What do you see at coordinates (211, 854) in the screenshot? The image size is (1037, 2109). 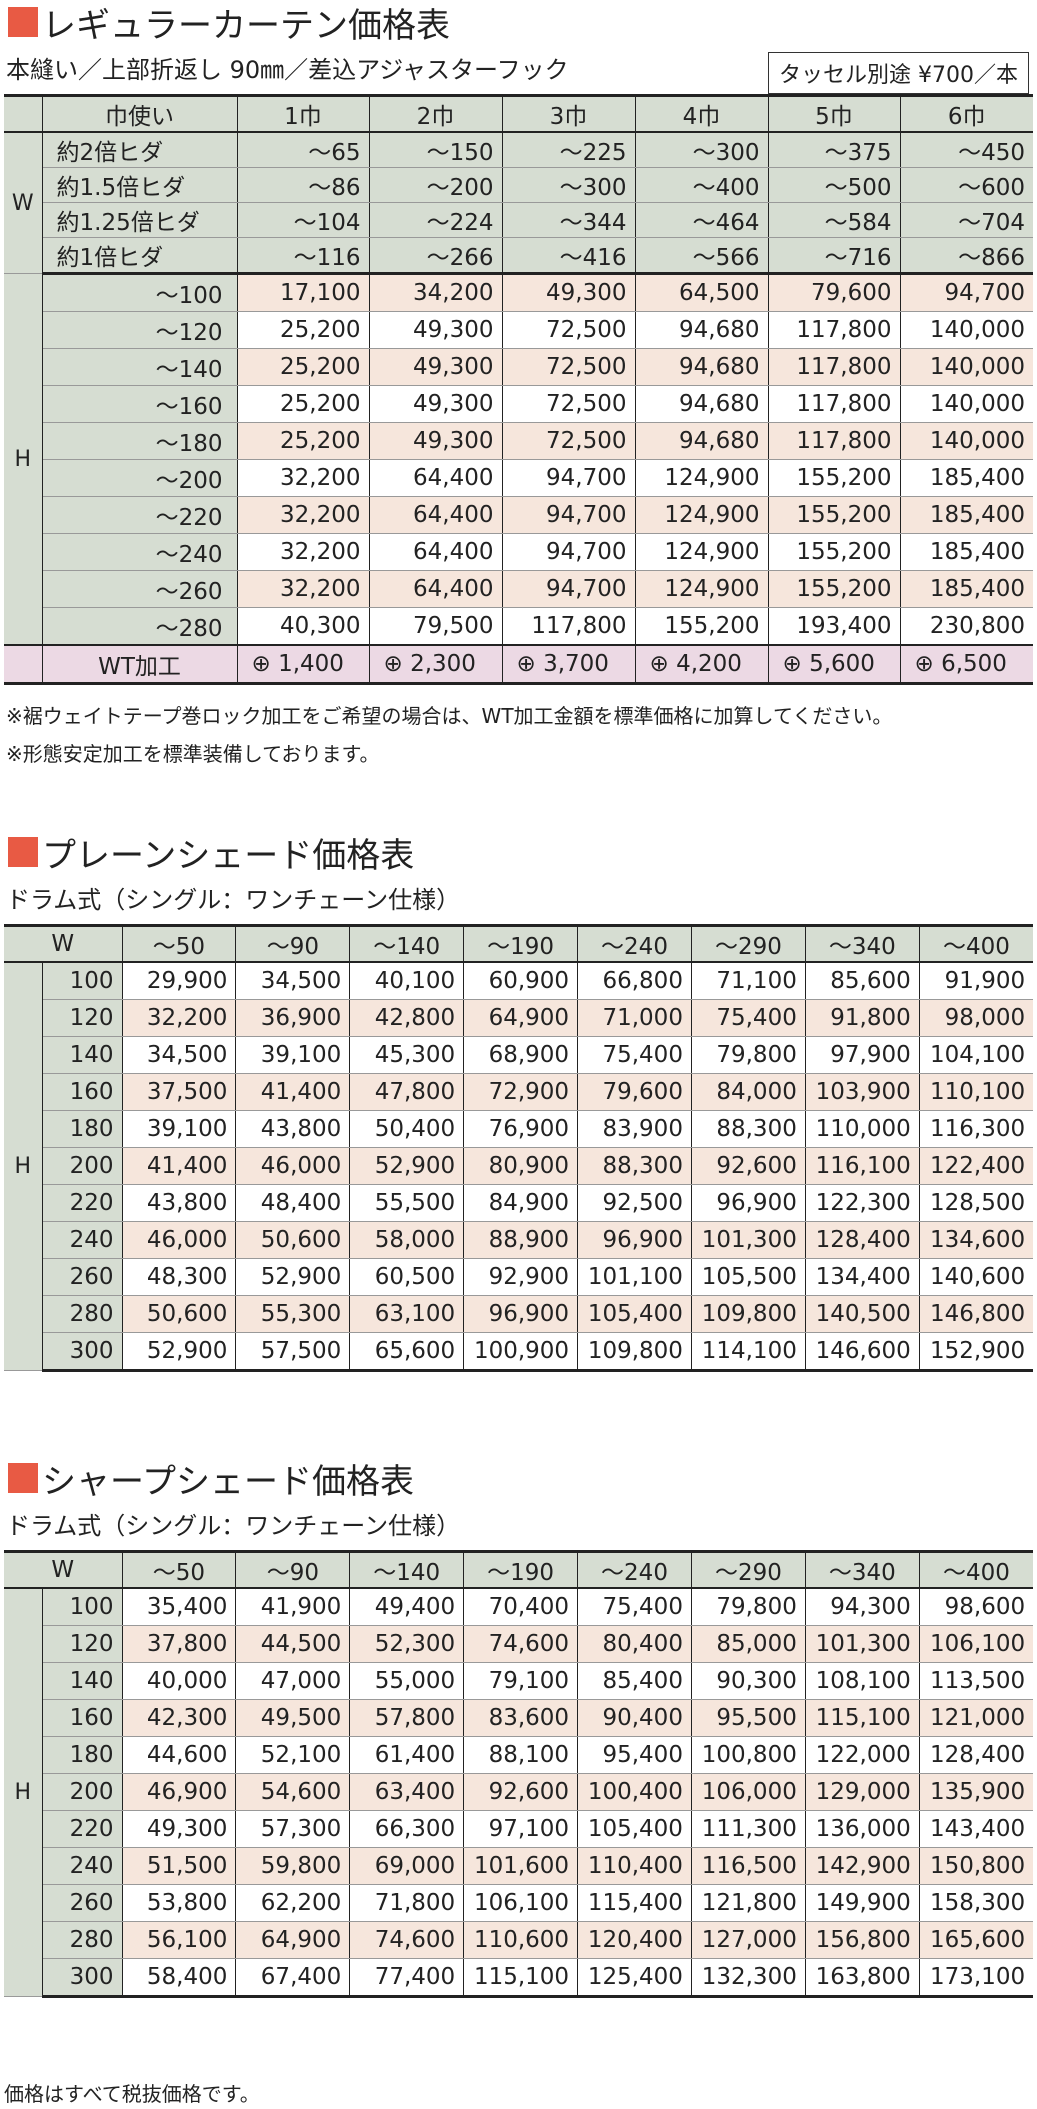 I see `plain-shade-title: プレーンシェード価格表` at bounding box center [211, 854].